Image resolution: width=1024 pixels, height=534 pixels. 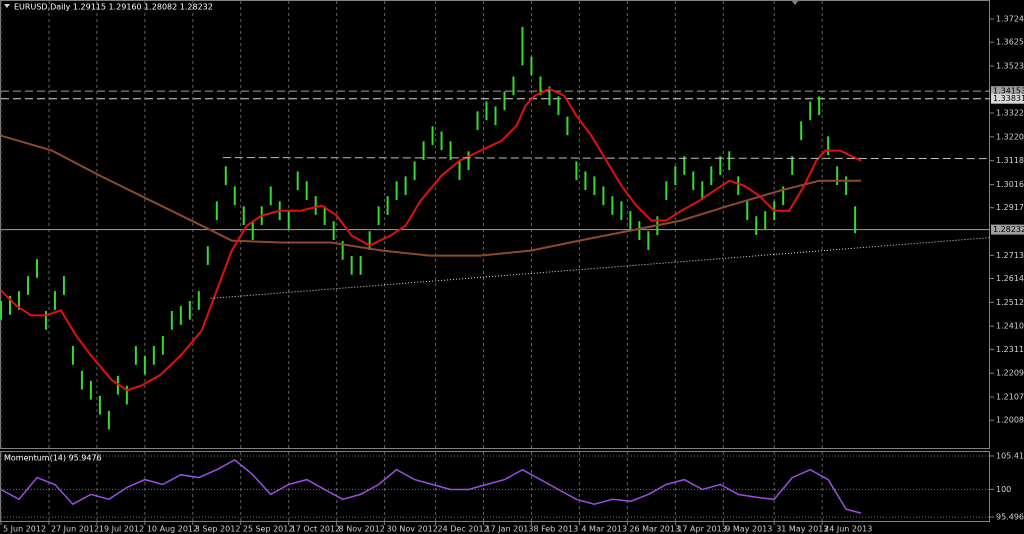 What do you see at coordinates (1010, 302) in the screenshot?
I see `y-tick-label: 1.25120` at bounding box center [1010, 302].